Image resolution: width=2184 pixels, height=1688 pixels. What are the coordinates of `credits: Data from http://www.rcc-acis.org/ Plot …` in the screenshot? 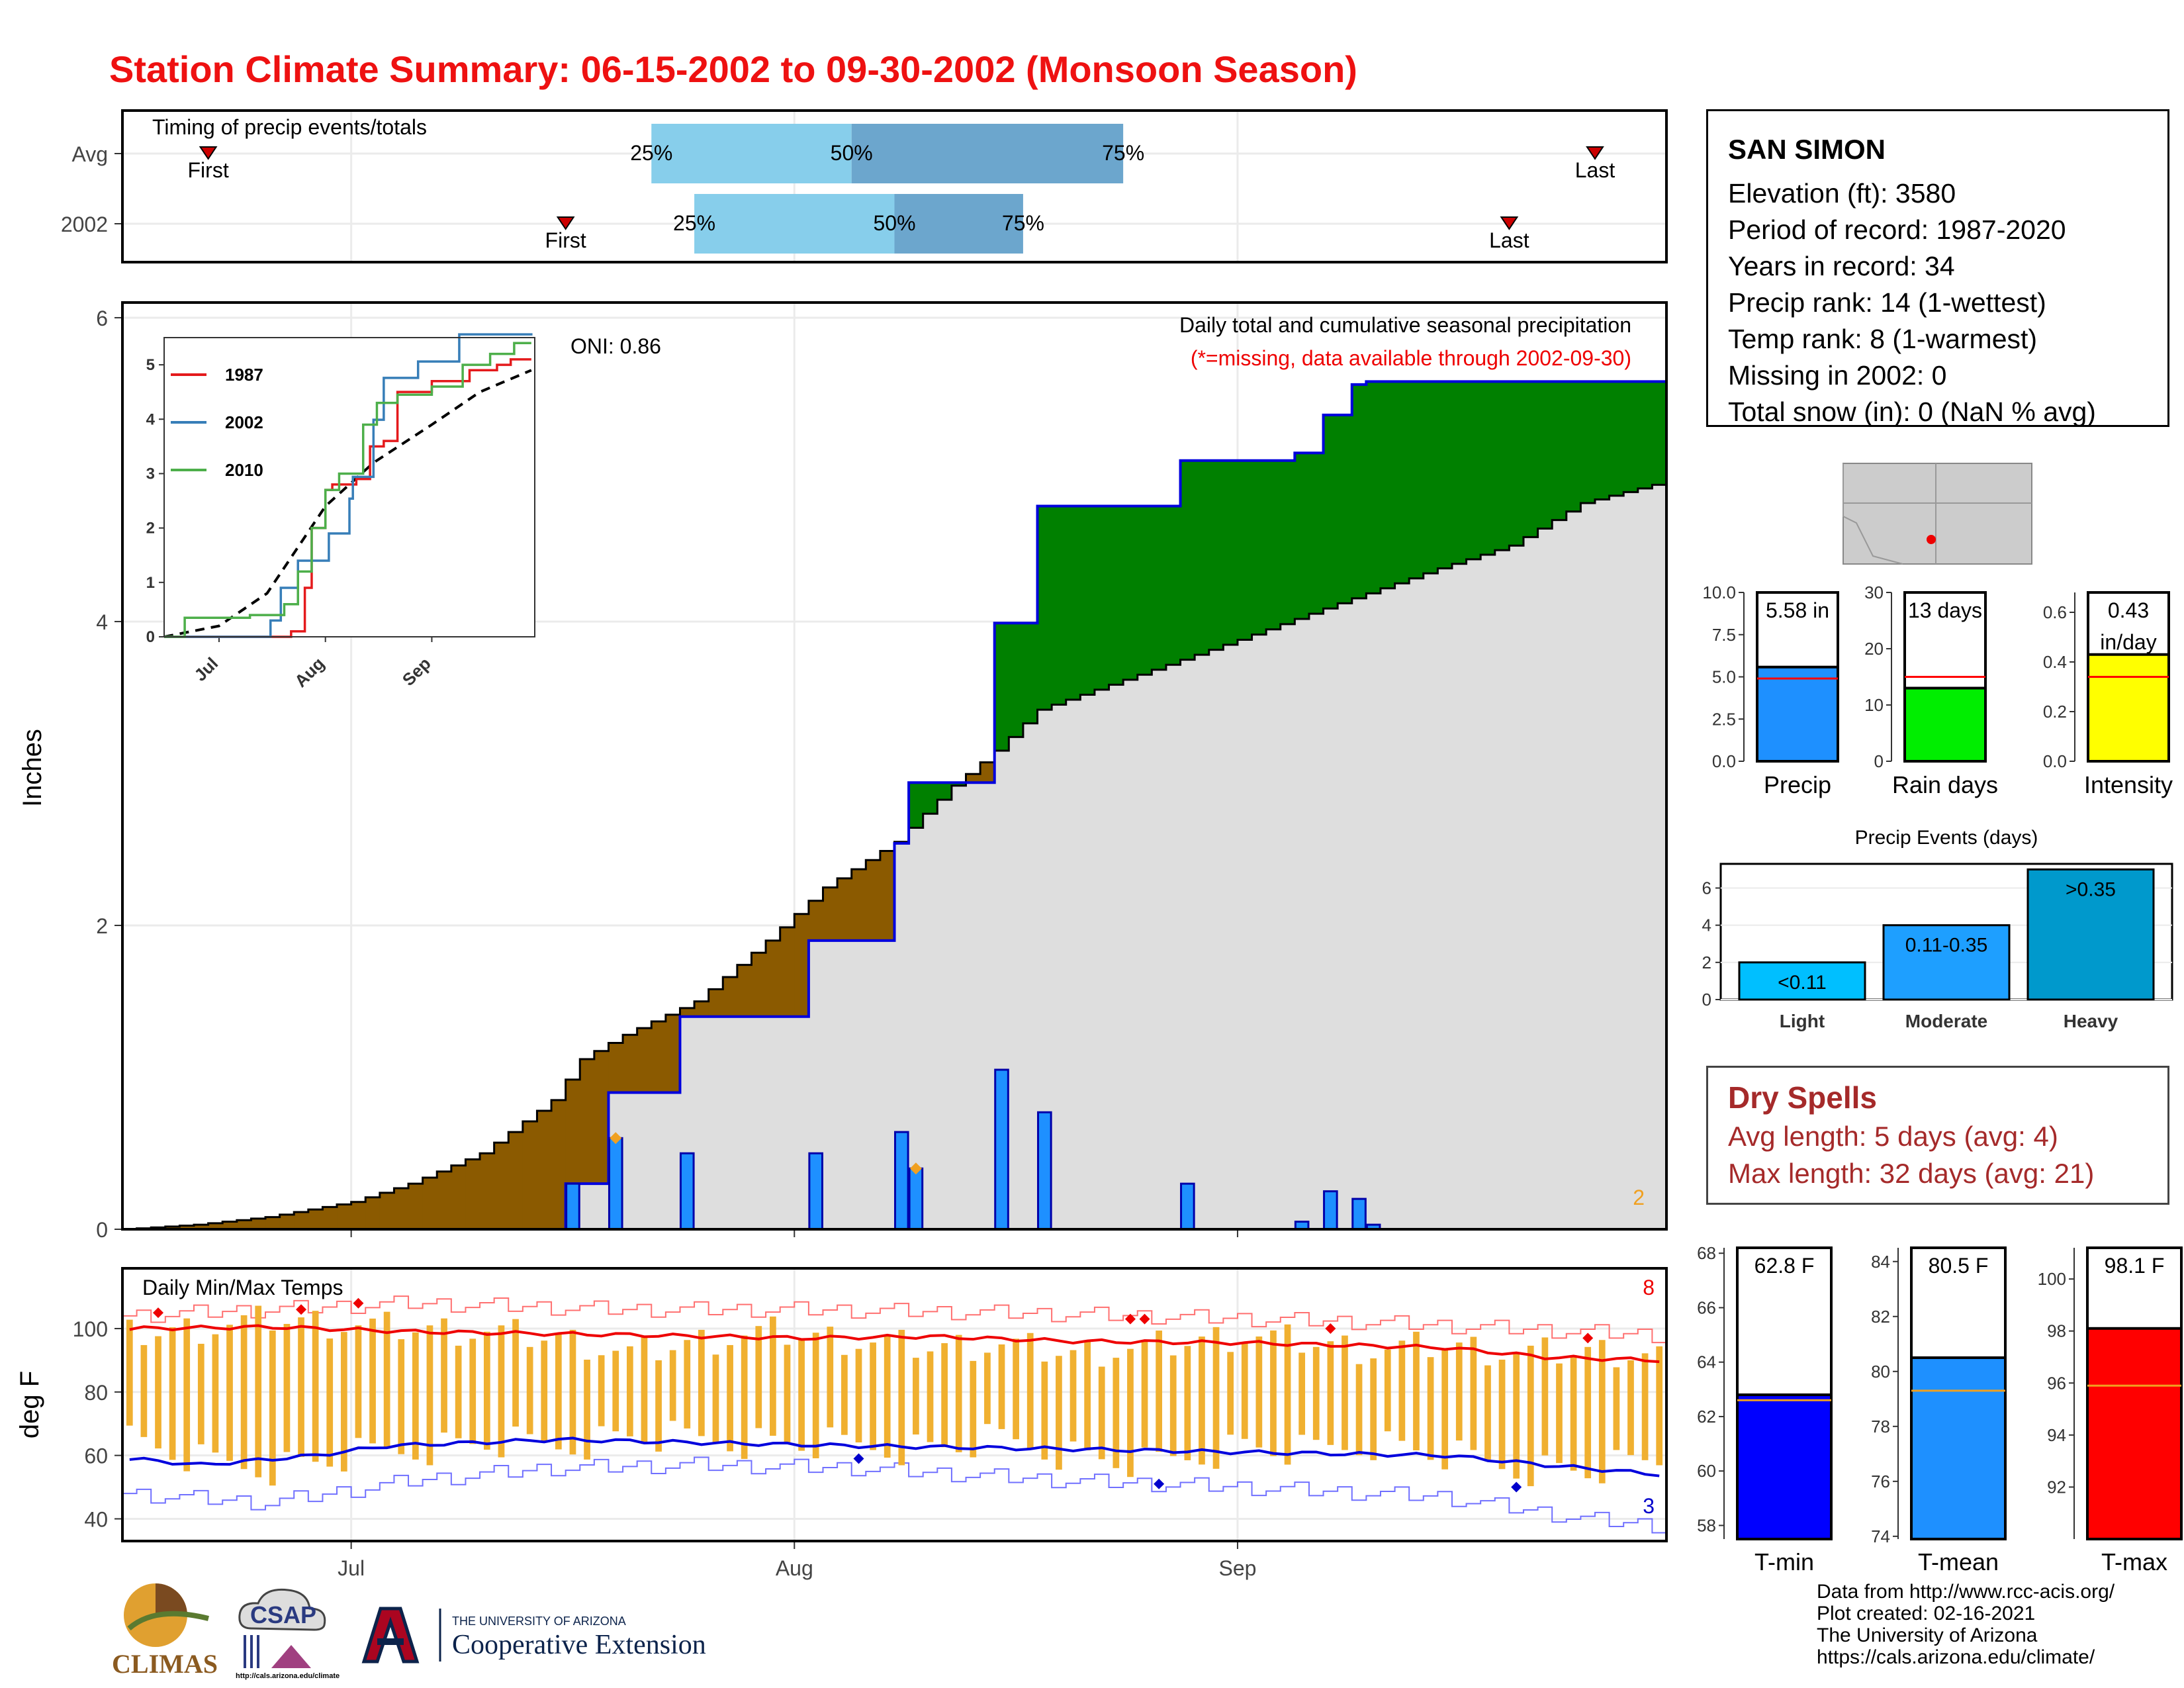 It's located at (1966, 1624).